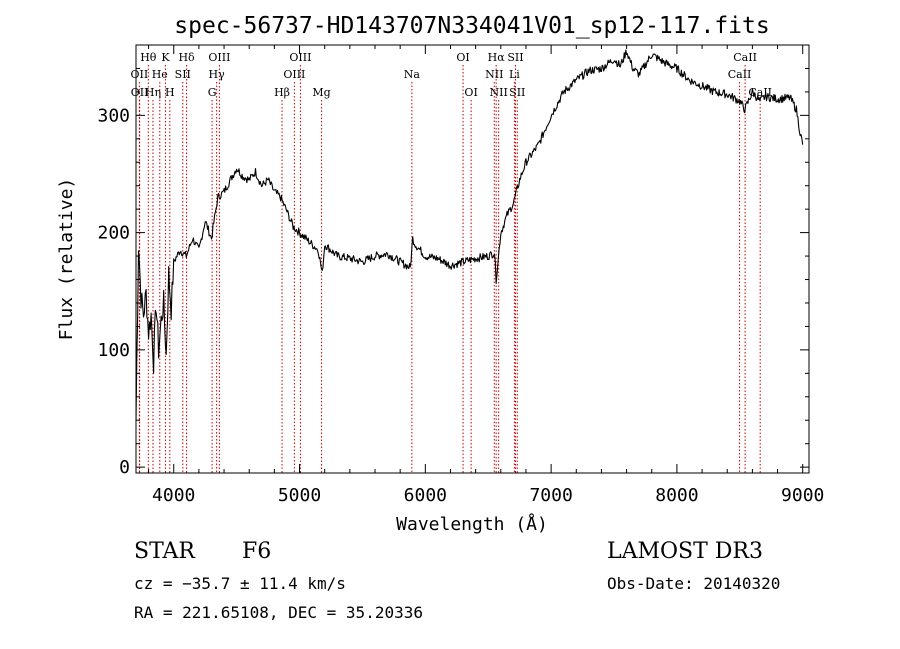 This screenshot has width=900, height=649. What do you see at coordinates (240, 583) in the screenshot?
I see `redshift-velocity: cz = −35.7 ± 11.4 km/s` at bounding box center [240, 583].